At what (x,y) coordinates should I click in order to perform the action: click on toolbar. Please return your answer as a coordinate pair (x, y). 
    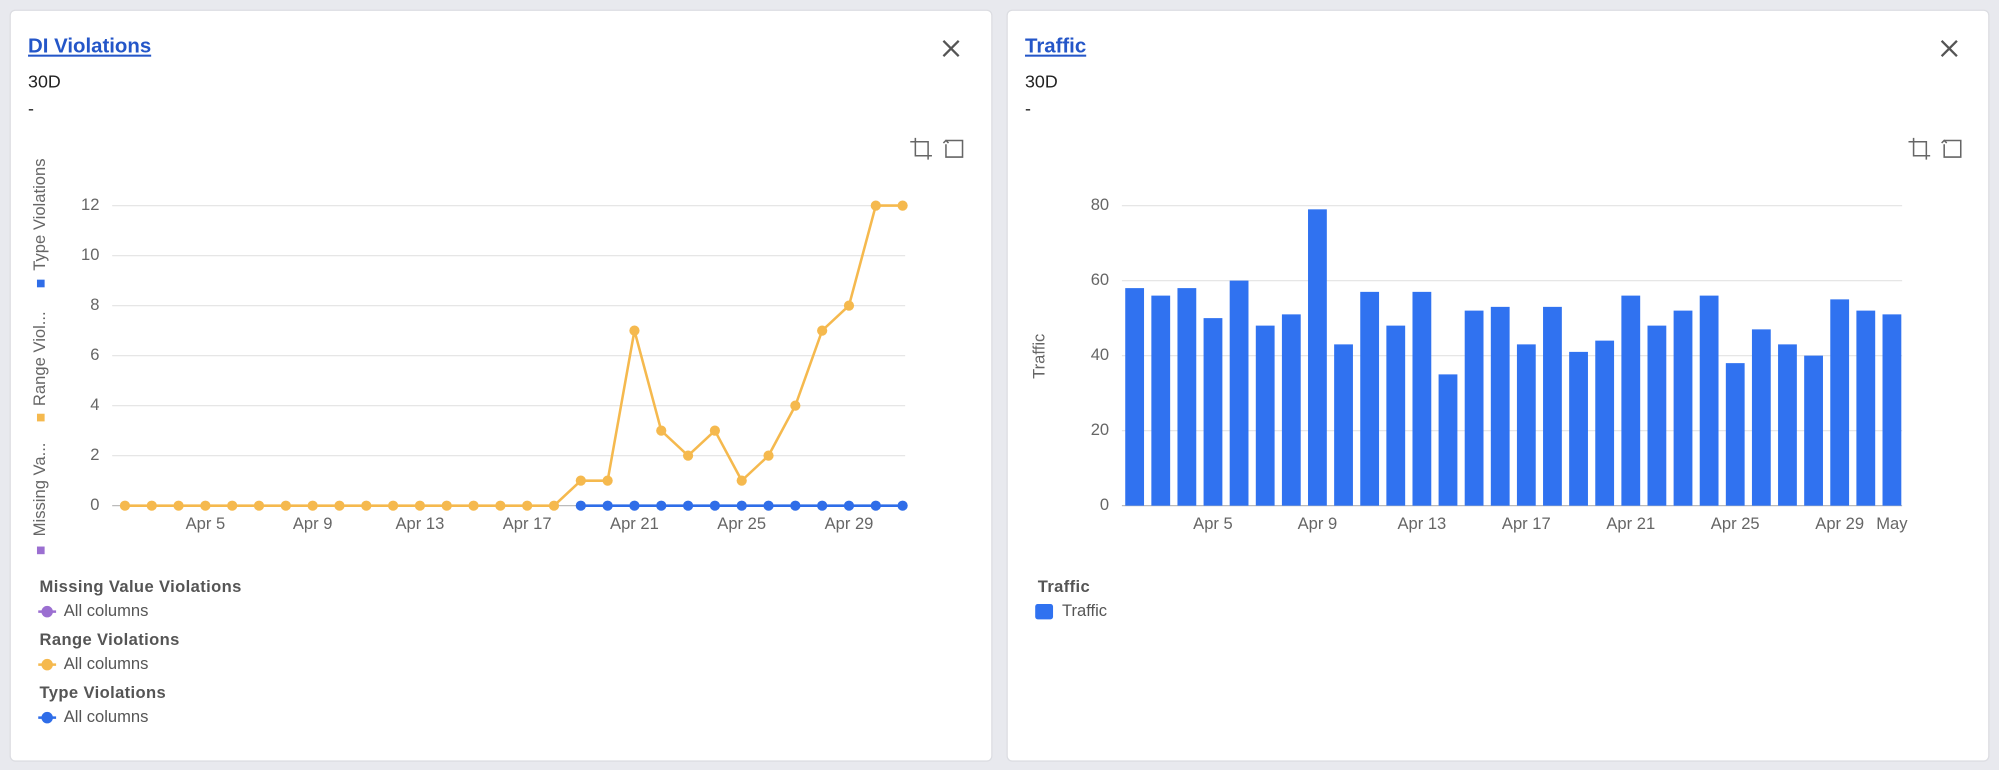
    Looking at the image, I should click on (1436, 148).